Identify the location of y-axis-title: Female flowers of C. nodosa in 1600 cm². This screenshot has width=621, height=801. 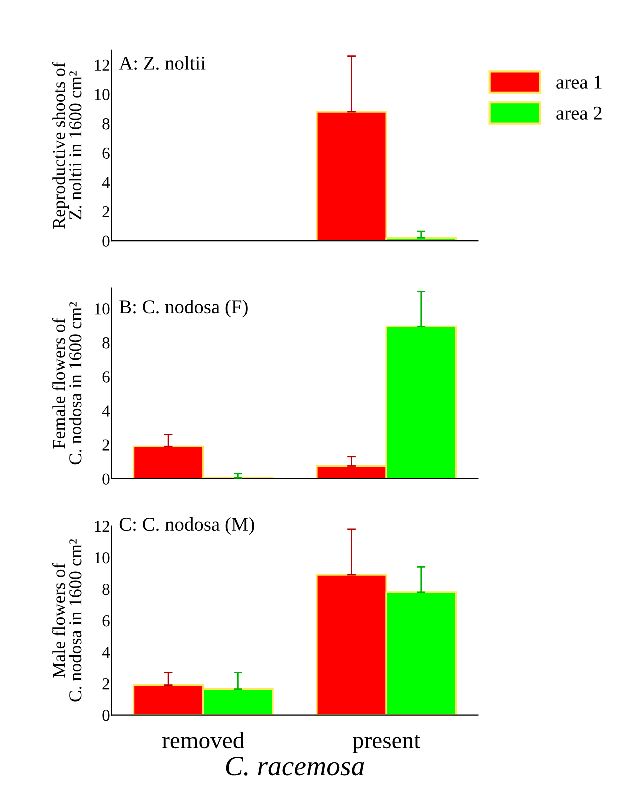
(67, 383).